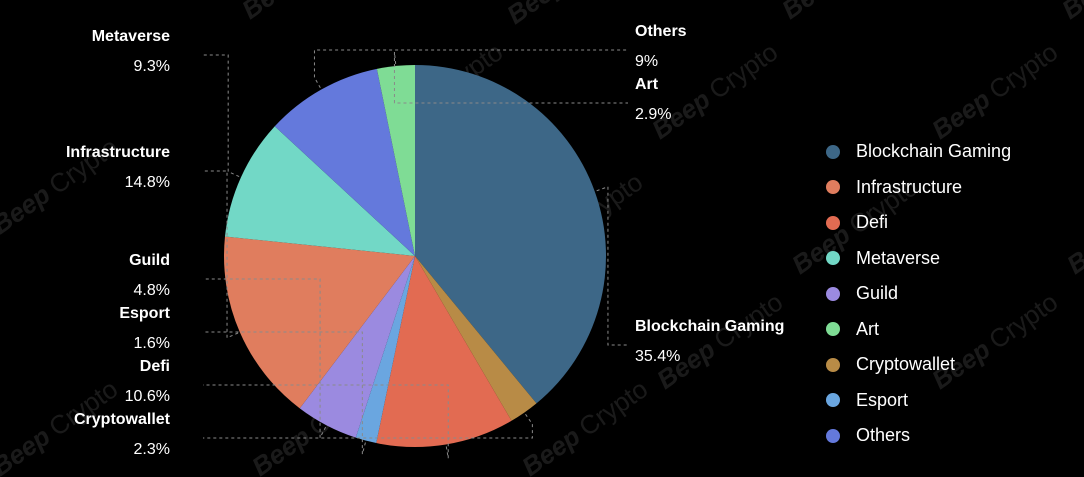  I want to click on legend-label: Infrastructure, so click(909, 186).